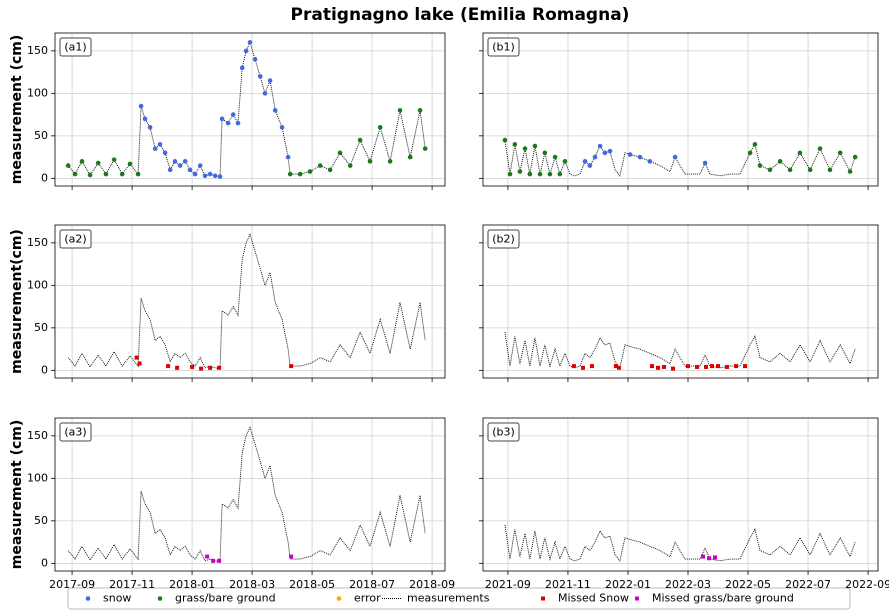  Describe the element at coordinates (117, 598) in the screenshot. I see `legend-label: snow` at that location.